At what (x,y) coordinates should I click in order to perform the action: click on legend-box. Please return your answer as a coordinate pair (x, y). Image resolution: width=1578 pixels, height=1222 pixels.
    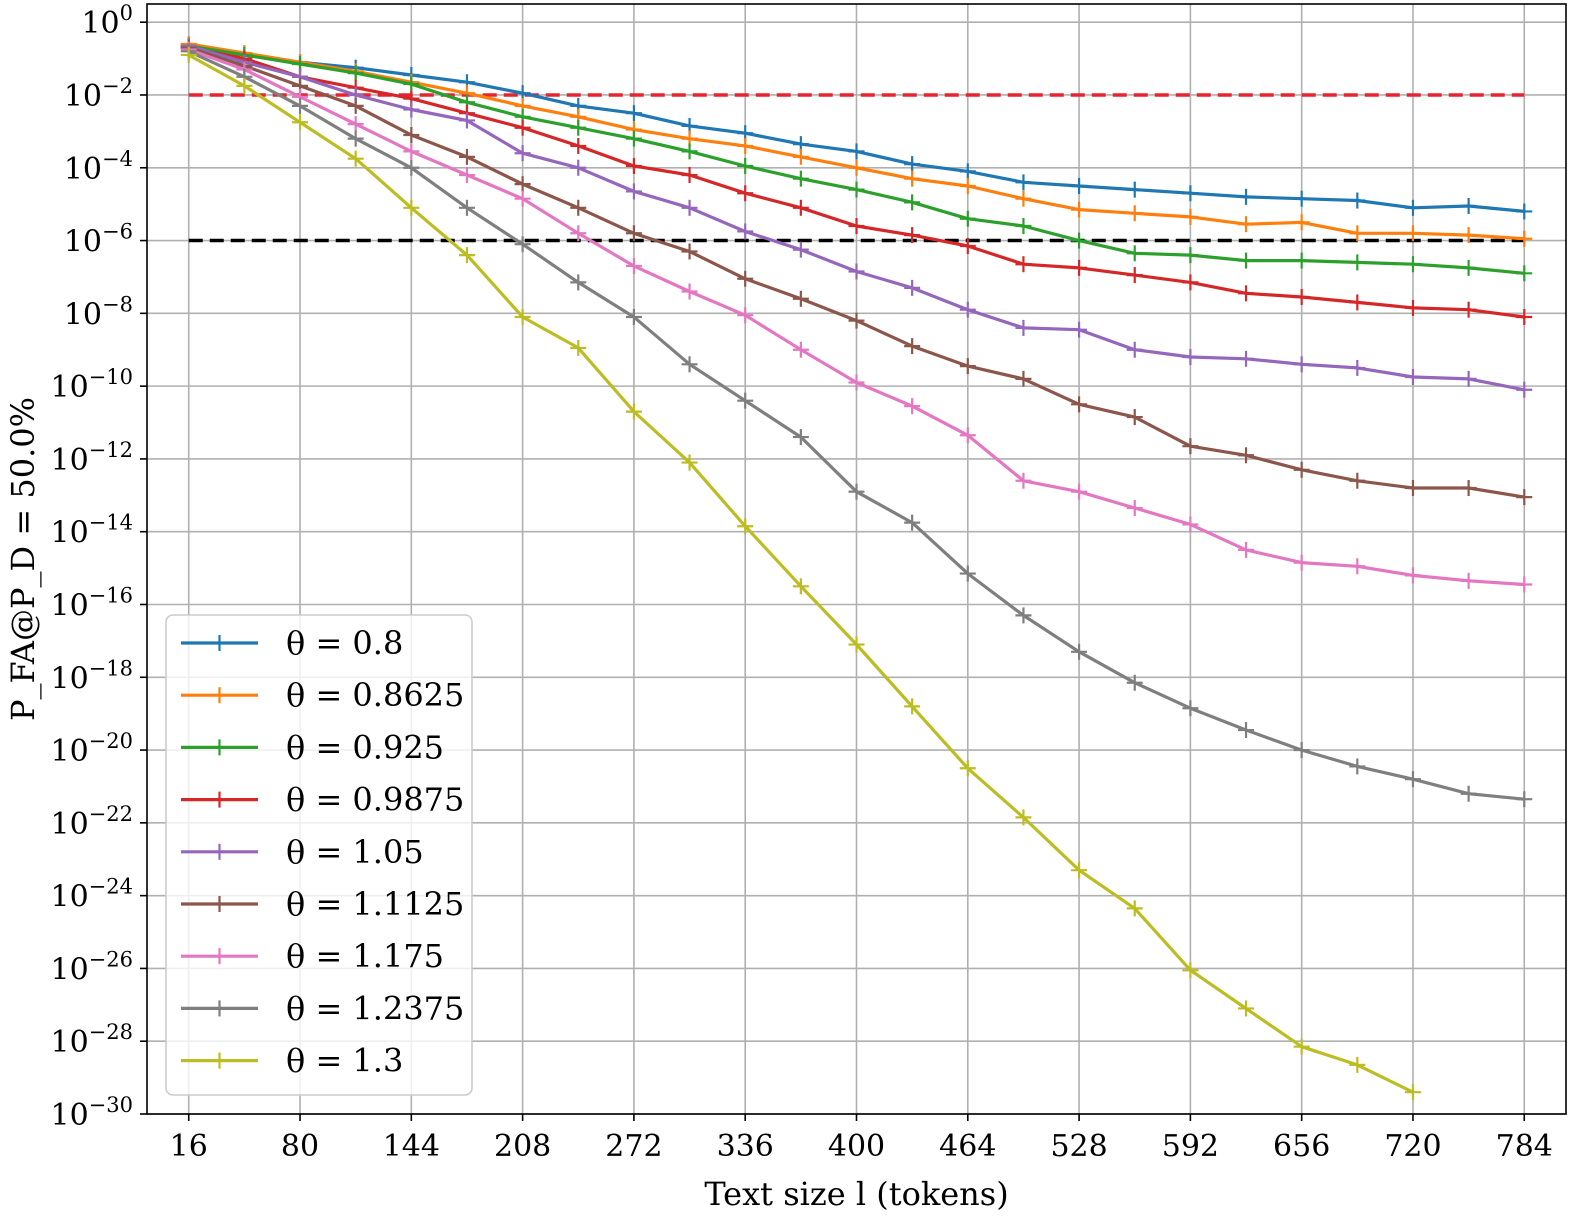
    Looking at the image, I should click on (319, 855).